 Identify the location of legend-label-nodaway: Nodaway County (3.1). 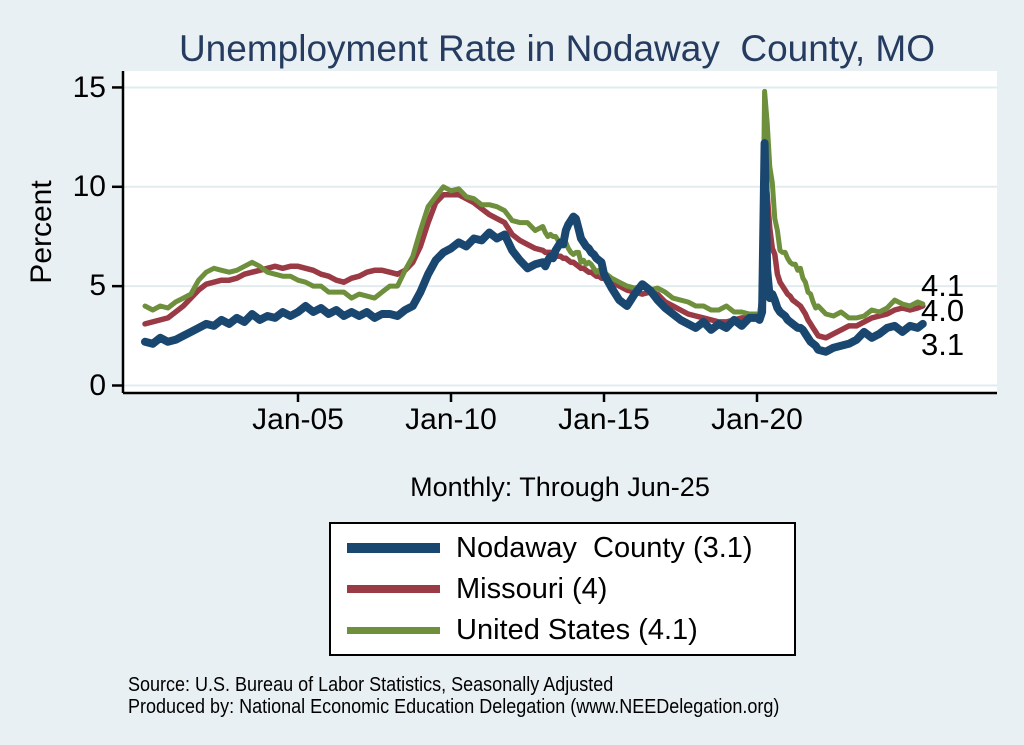
(604, 547).